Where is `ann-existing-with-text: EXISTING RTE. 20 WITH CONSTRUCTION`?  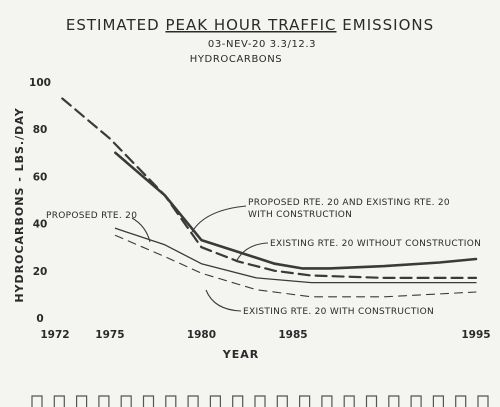 ann-existing-with-text: EXISTING RTE. 20 WITH CONSTRUCTION is located at coordinates (338, 312).